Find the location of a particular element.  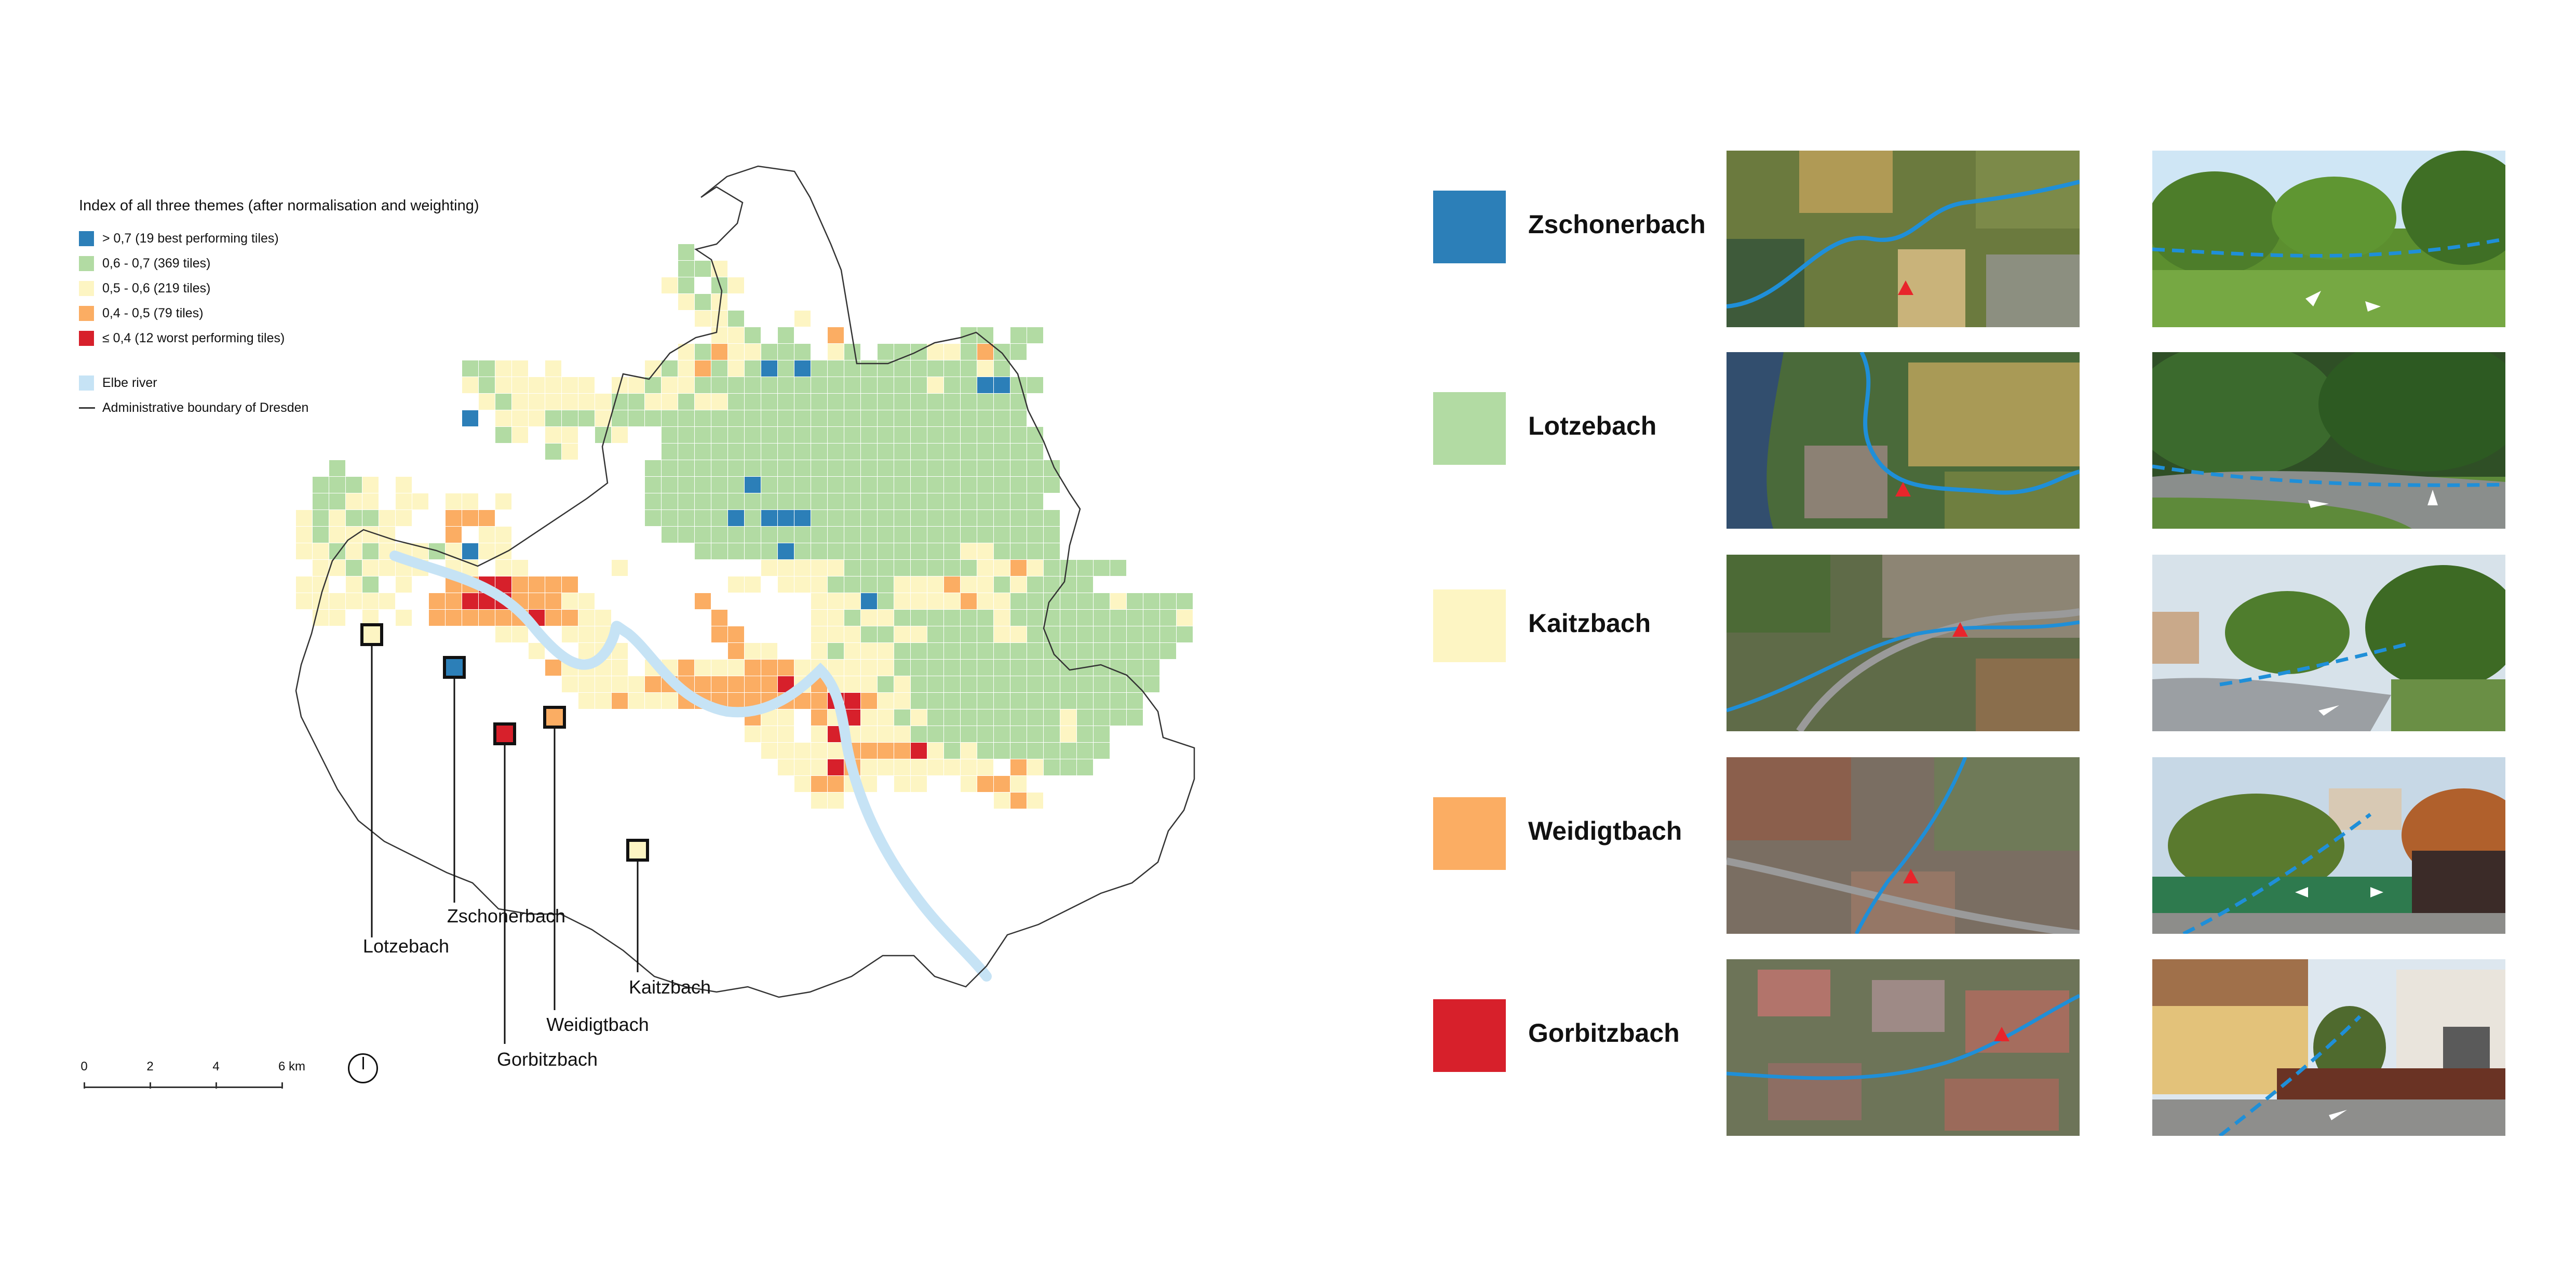

highlight-tile-kaitzbach is located at coordinates (637, 851).